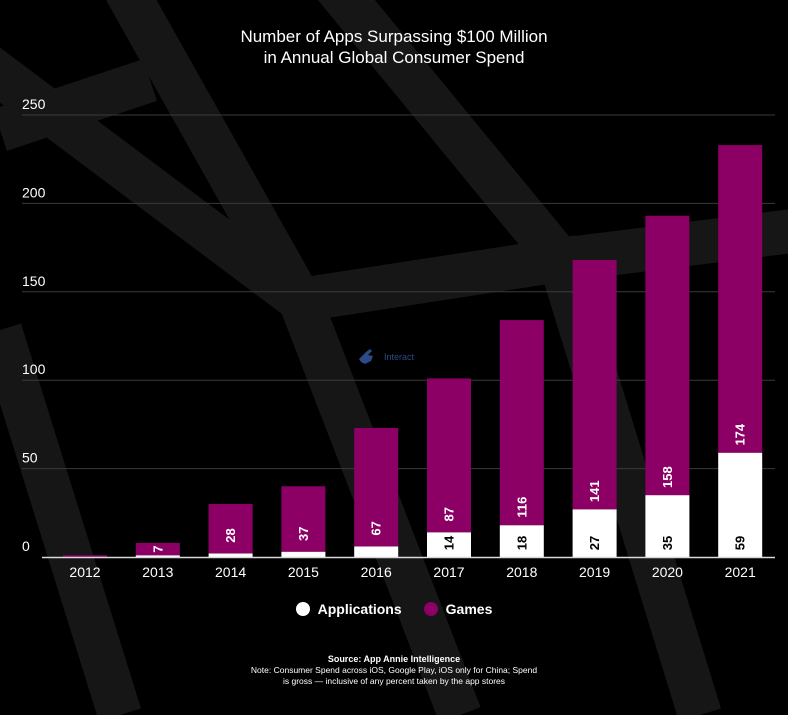  What do you see at coordinates (26, 546) in the screenshot?
I see `y-tick-label-0: 0` at bounding box center [26, 546].